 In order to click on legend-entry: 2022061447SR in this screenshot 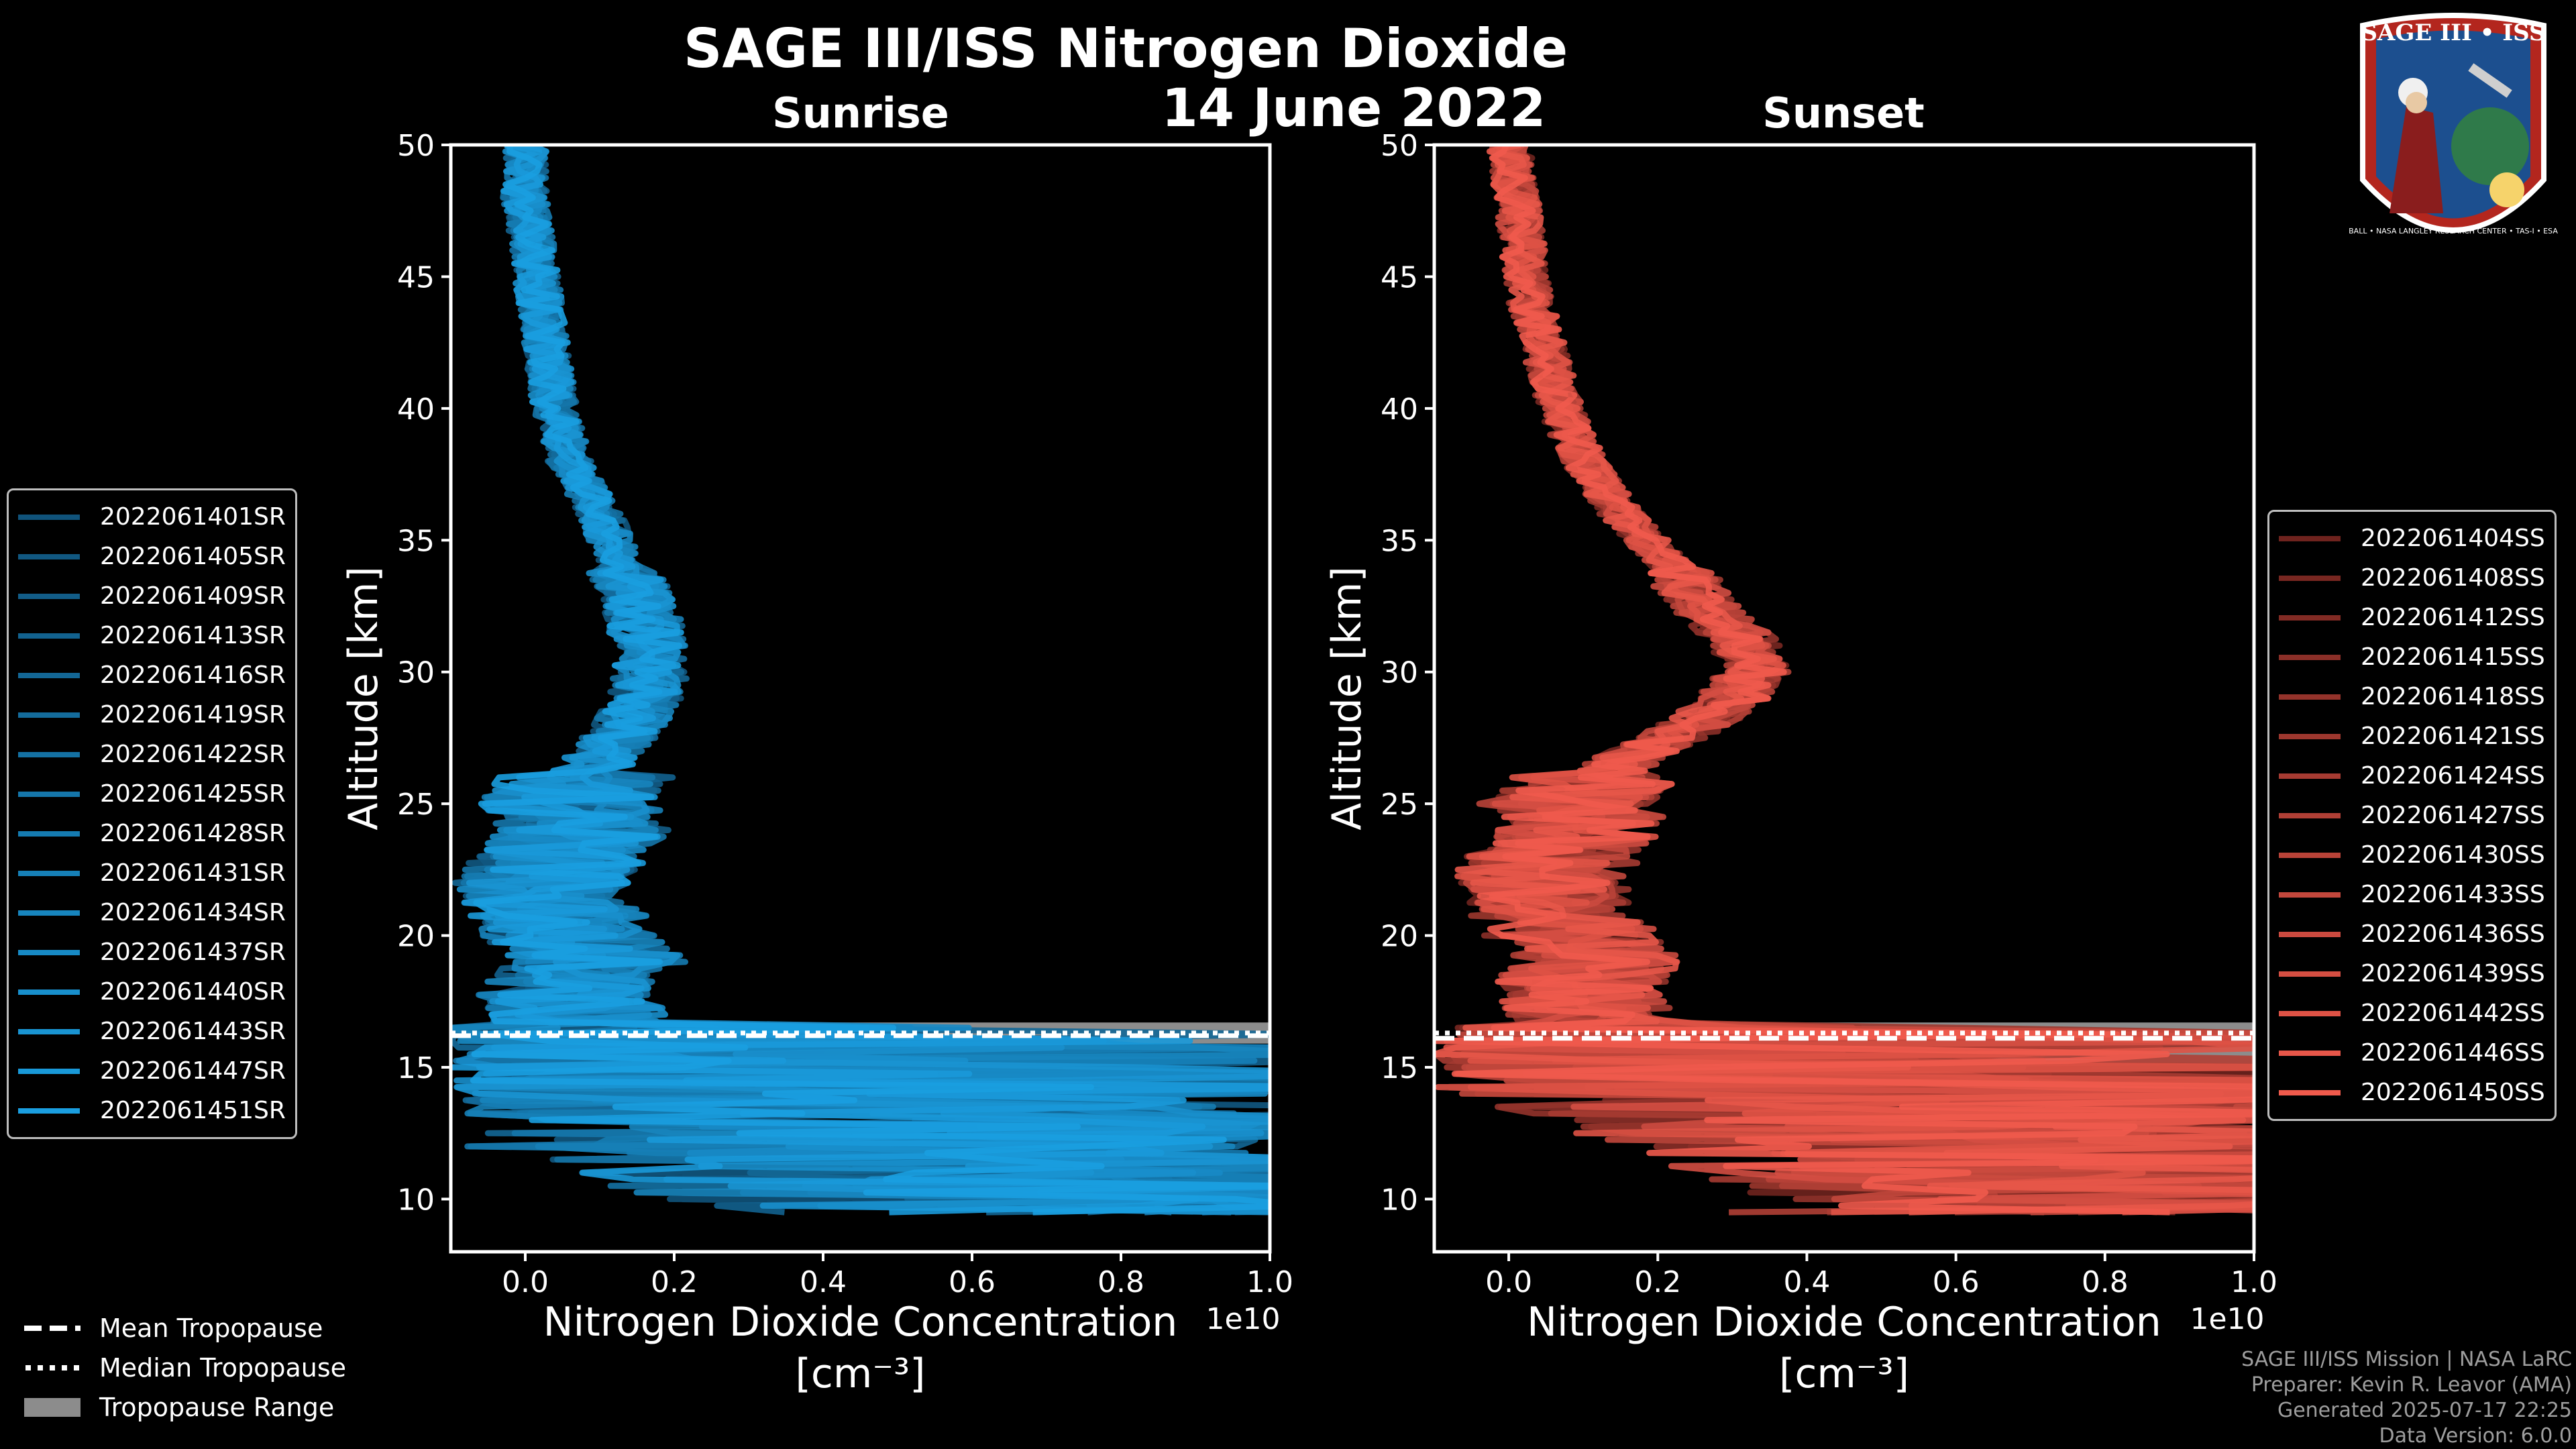, I will do `click(152, 1071)`.